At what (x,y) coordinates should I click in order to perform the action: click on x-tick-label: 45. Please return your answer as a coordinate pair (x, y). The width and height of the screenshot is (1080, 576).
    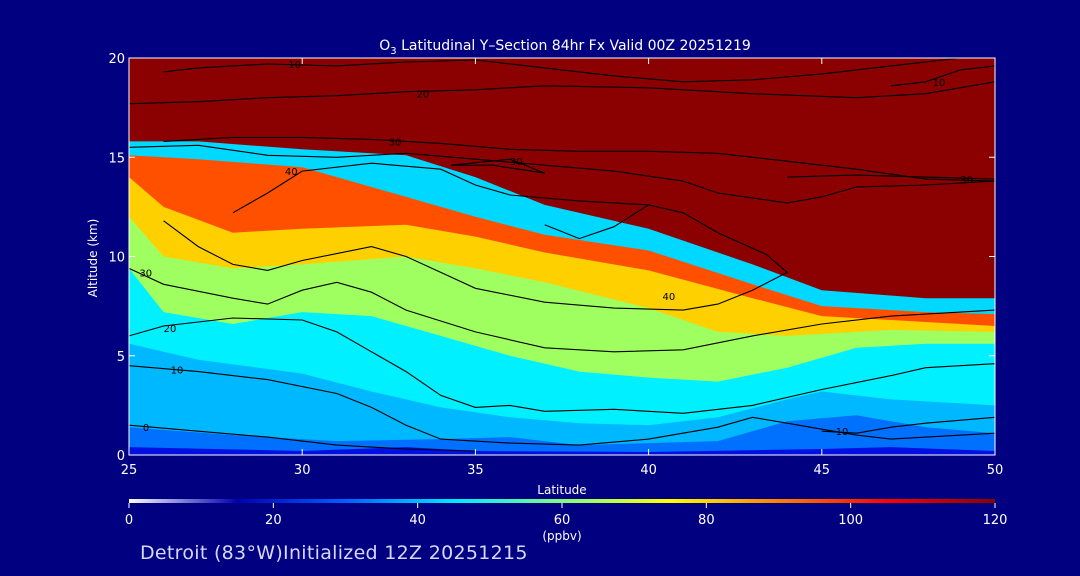
    Looking at the image, I should click on (822, 470).